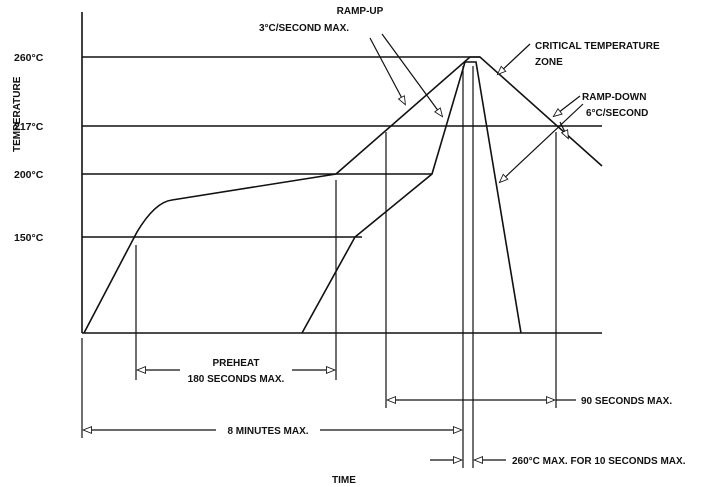 The image size is (702, 487). I want to click on ramp-down-label-1: RAMP-DOWN, so click(614, 97).